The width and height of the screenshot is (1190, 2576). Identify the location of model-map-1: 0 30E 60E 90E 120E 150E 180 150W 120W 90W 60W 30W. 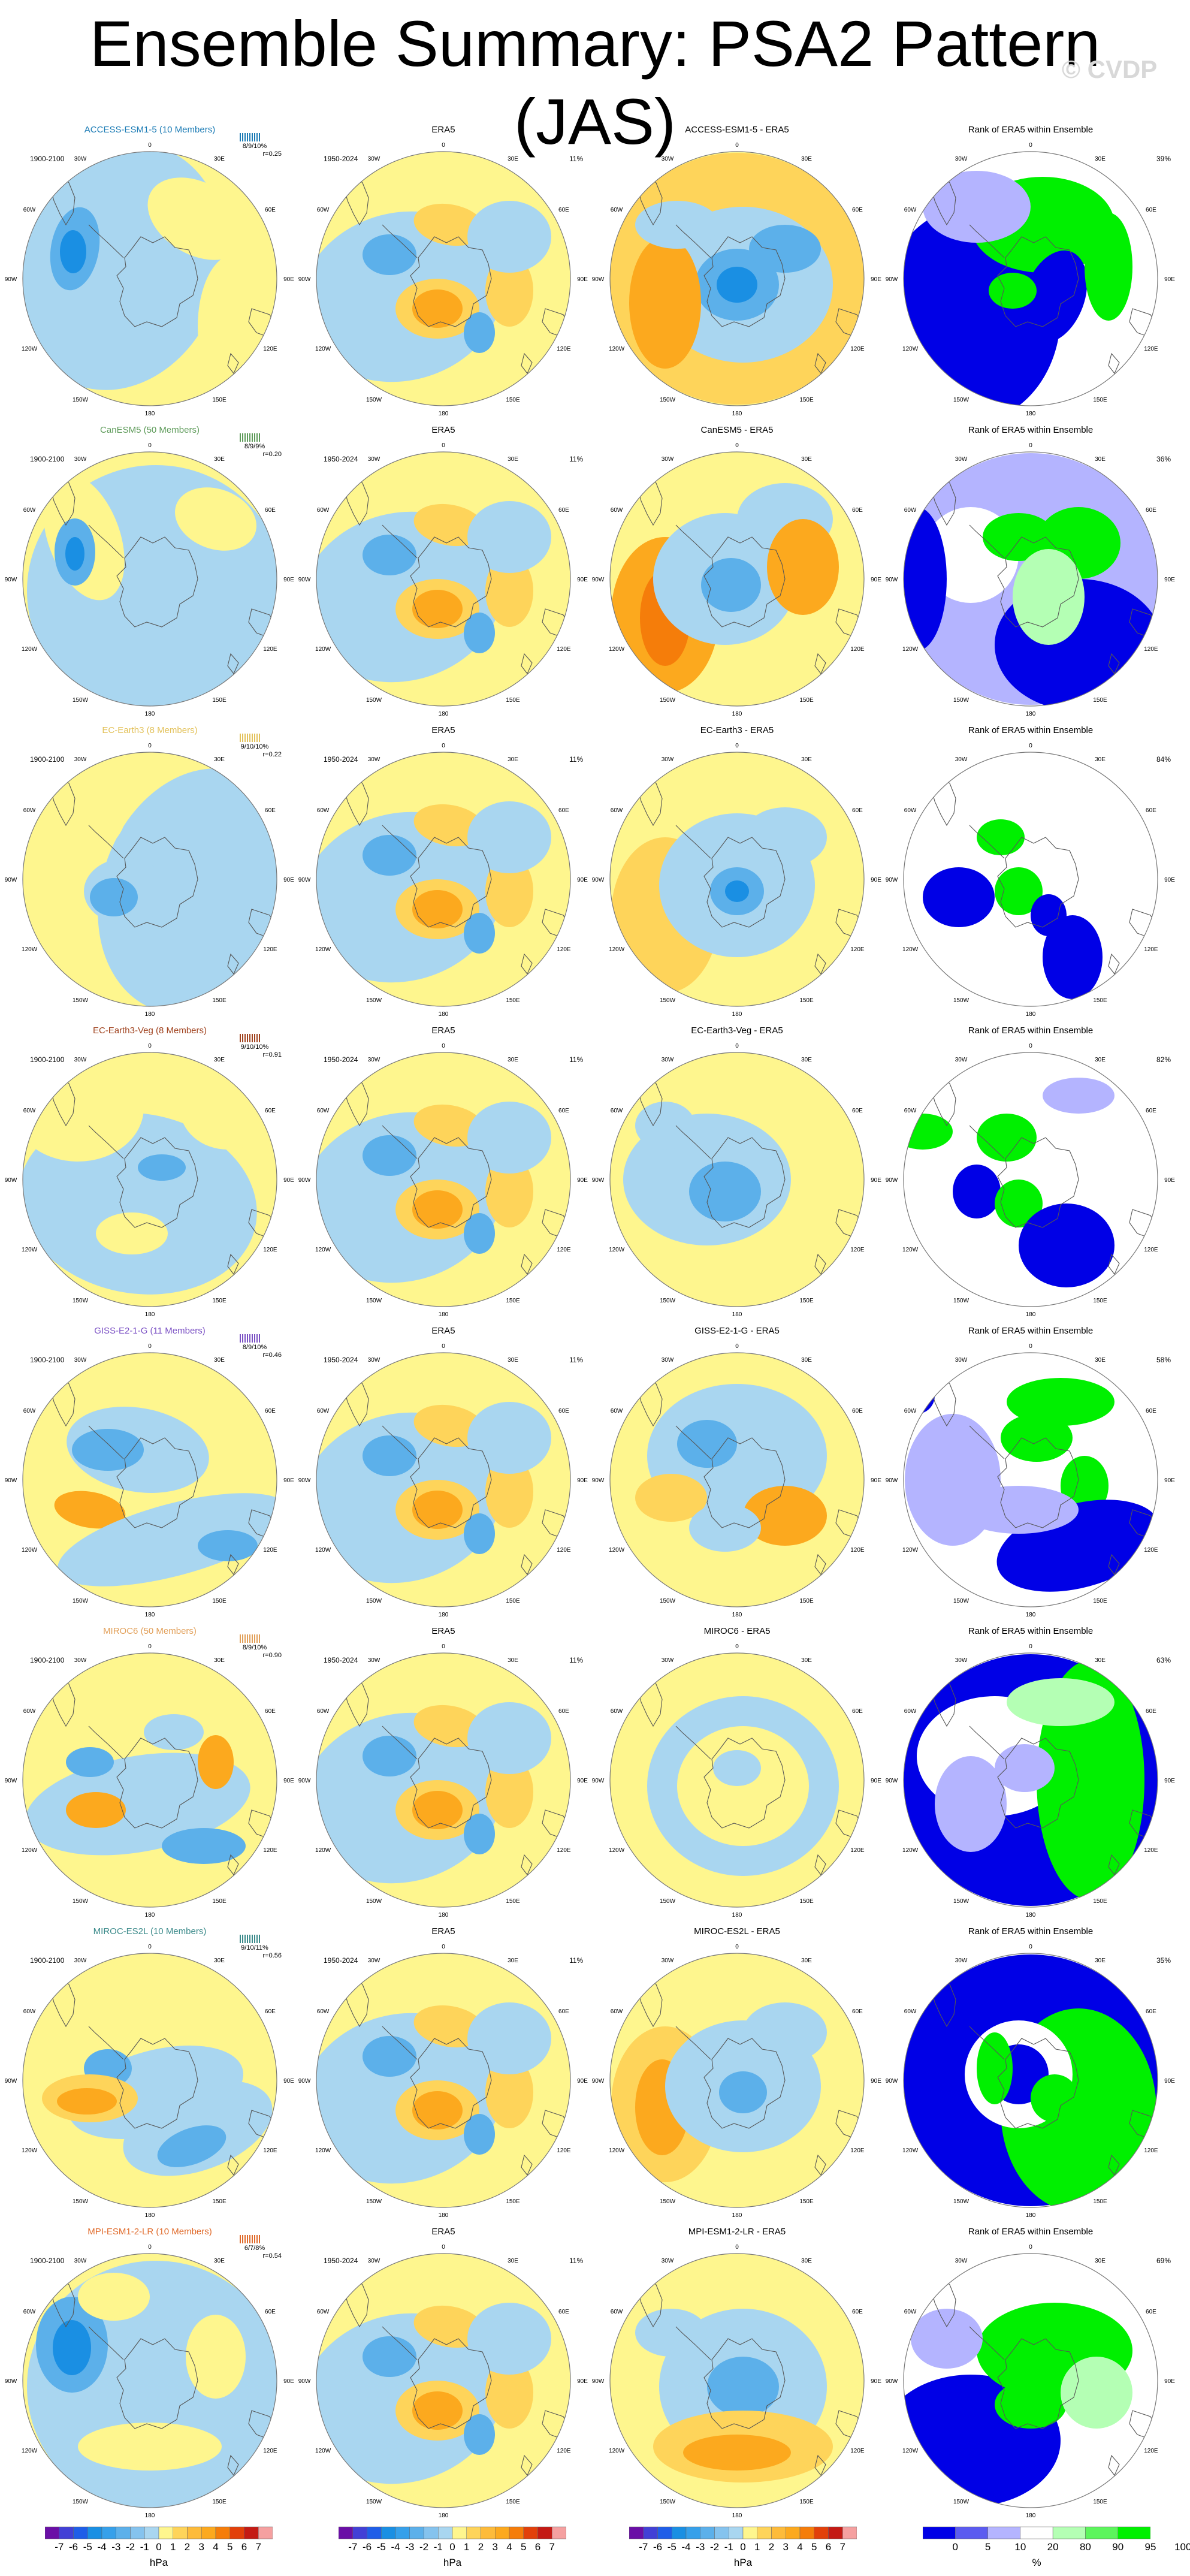
(150, 579).